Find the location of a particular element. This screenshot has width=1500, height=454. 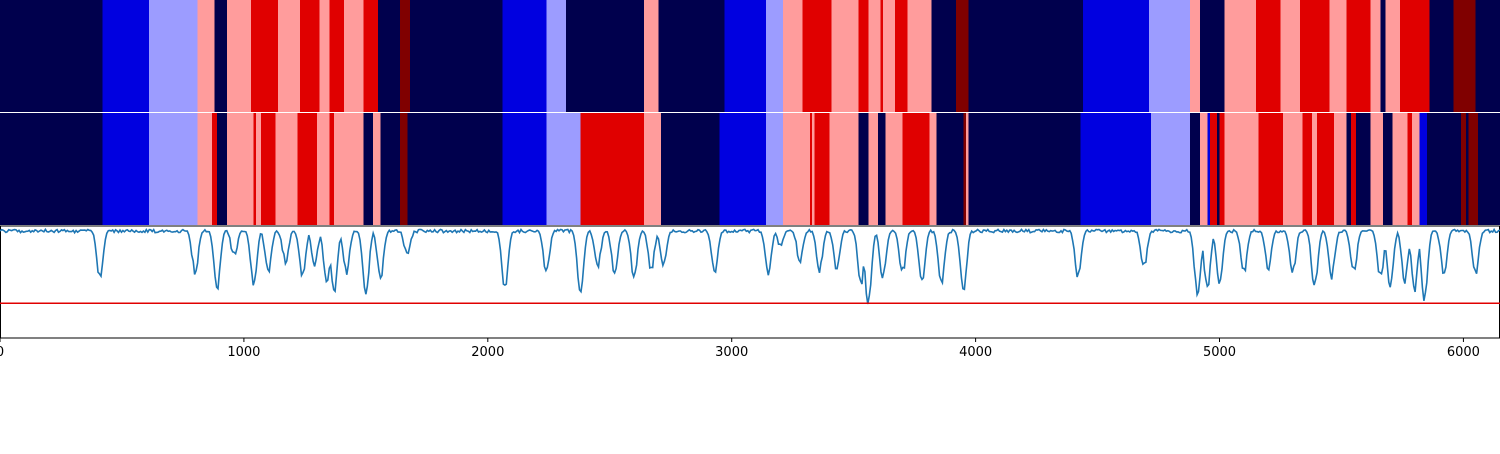

x-tick-label: 6000 is located at coordinates (1463, 352).